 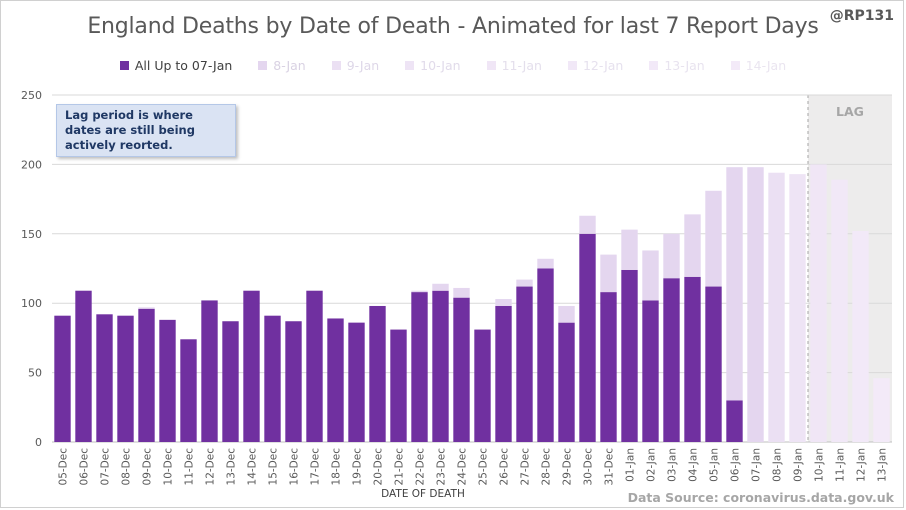 What do you see at coordinates (521, 65) in the screenshot?
I see `legend-label: 11-Jan` at bounding box center [521, 65].